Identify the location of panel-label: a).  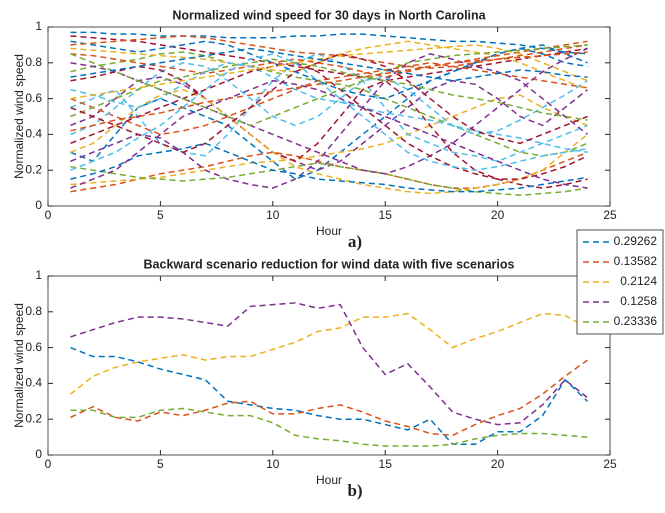
(355, 241).